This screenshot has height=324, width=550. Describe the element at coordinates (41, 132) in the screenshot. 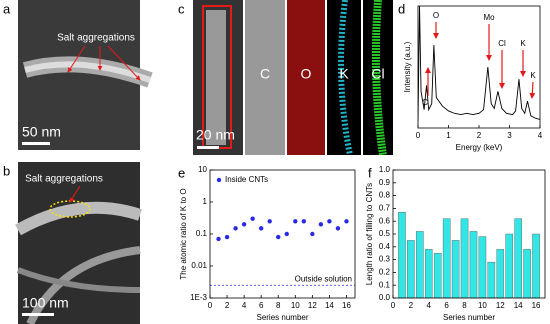

I see `scale-bar-label: 50 nm` at that location.